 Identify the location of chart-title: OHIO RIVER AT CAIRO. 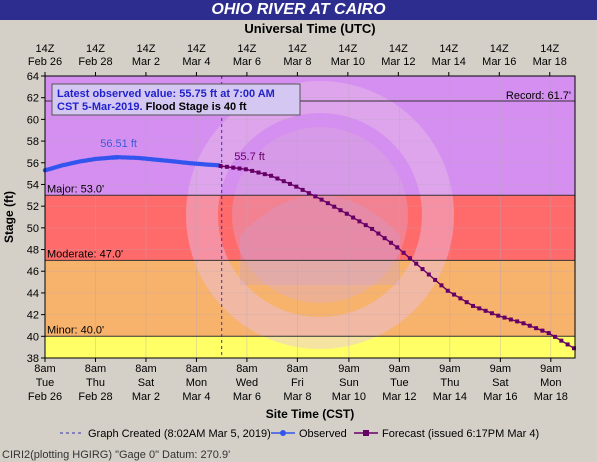
(298, 10).